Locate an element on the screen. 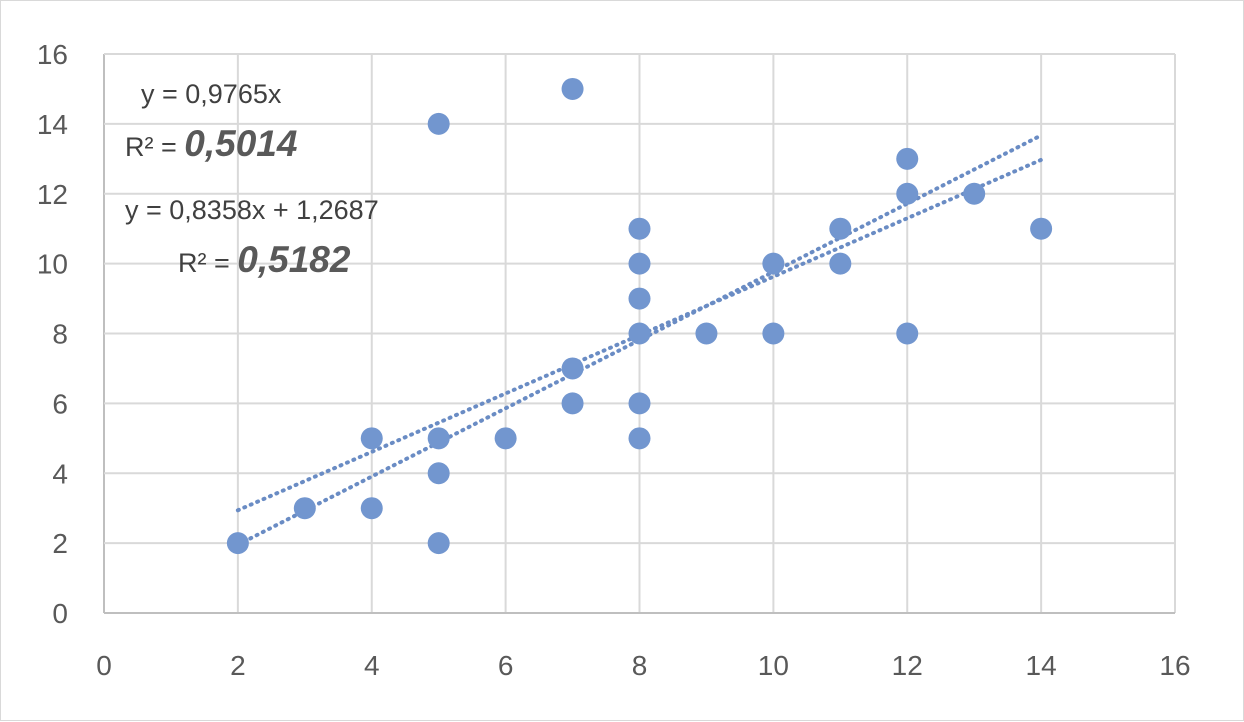 The width and height of the screenshot is (1244, 722). y-tick-label: 6 is located at coordinates (60, 403).